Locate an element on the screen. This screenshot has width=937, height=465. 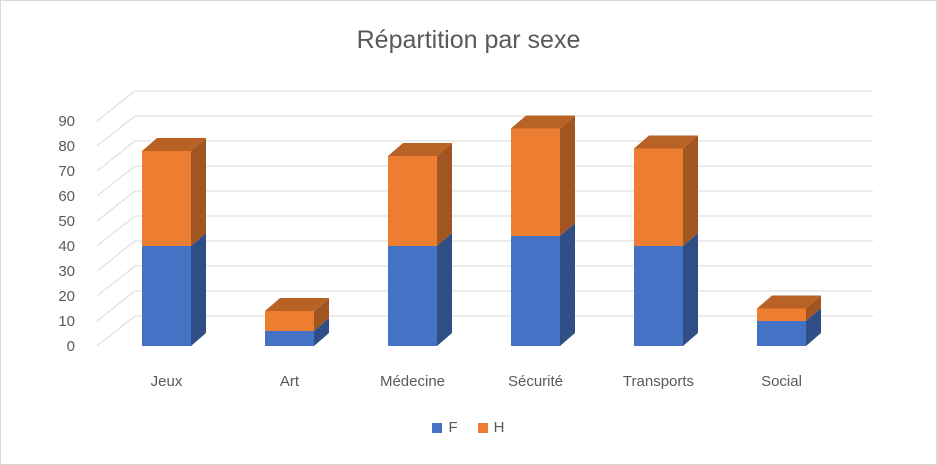
y-tick-label: 20 is located at coordinates (66, 296).